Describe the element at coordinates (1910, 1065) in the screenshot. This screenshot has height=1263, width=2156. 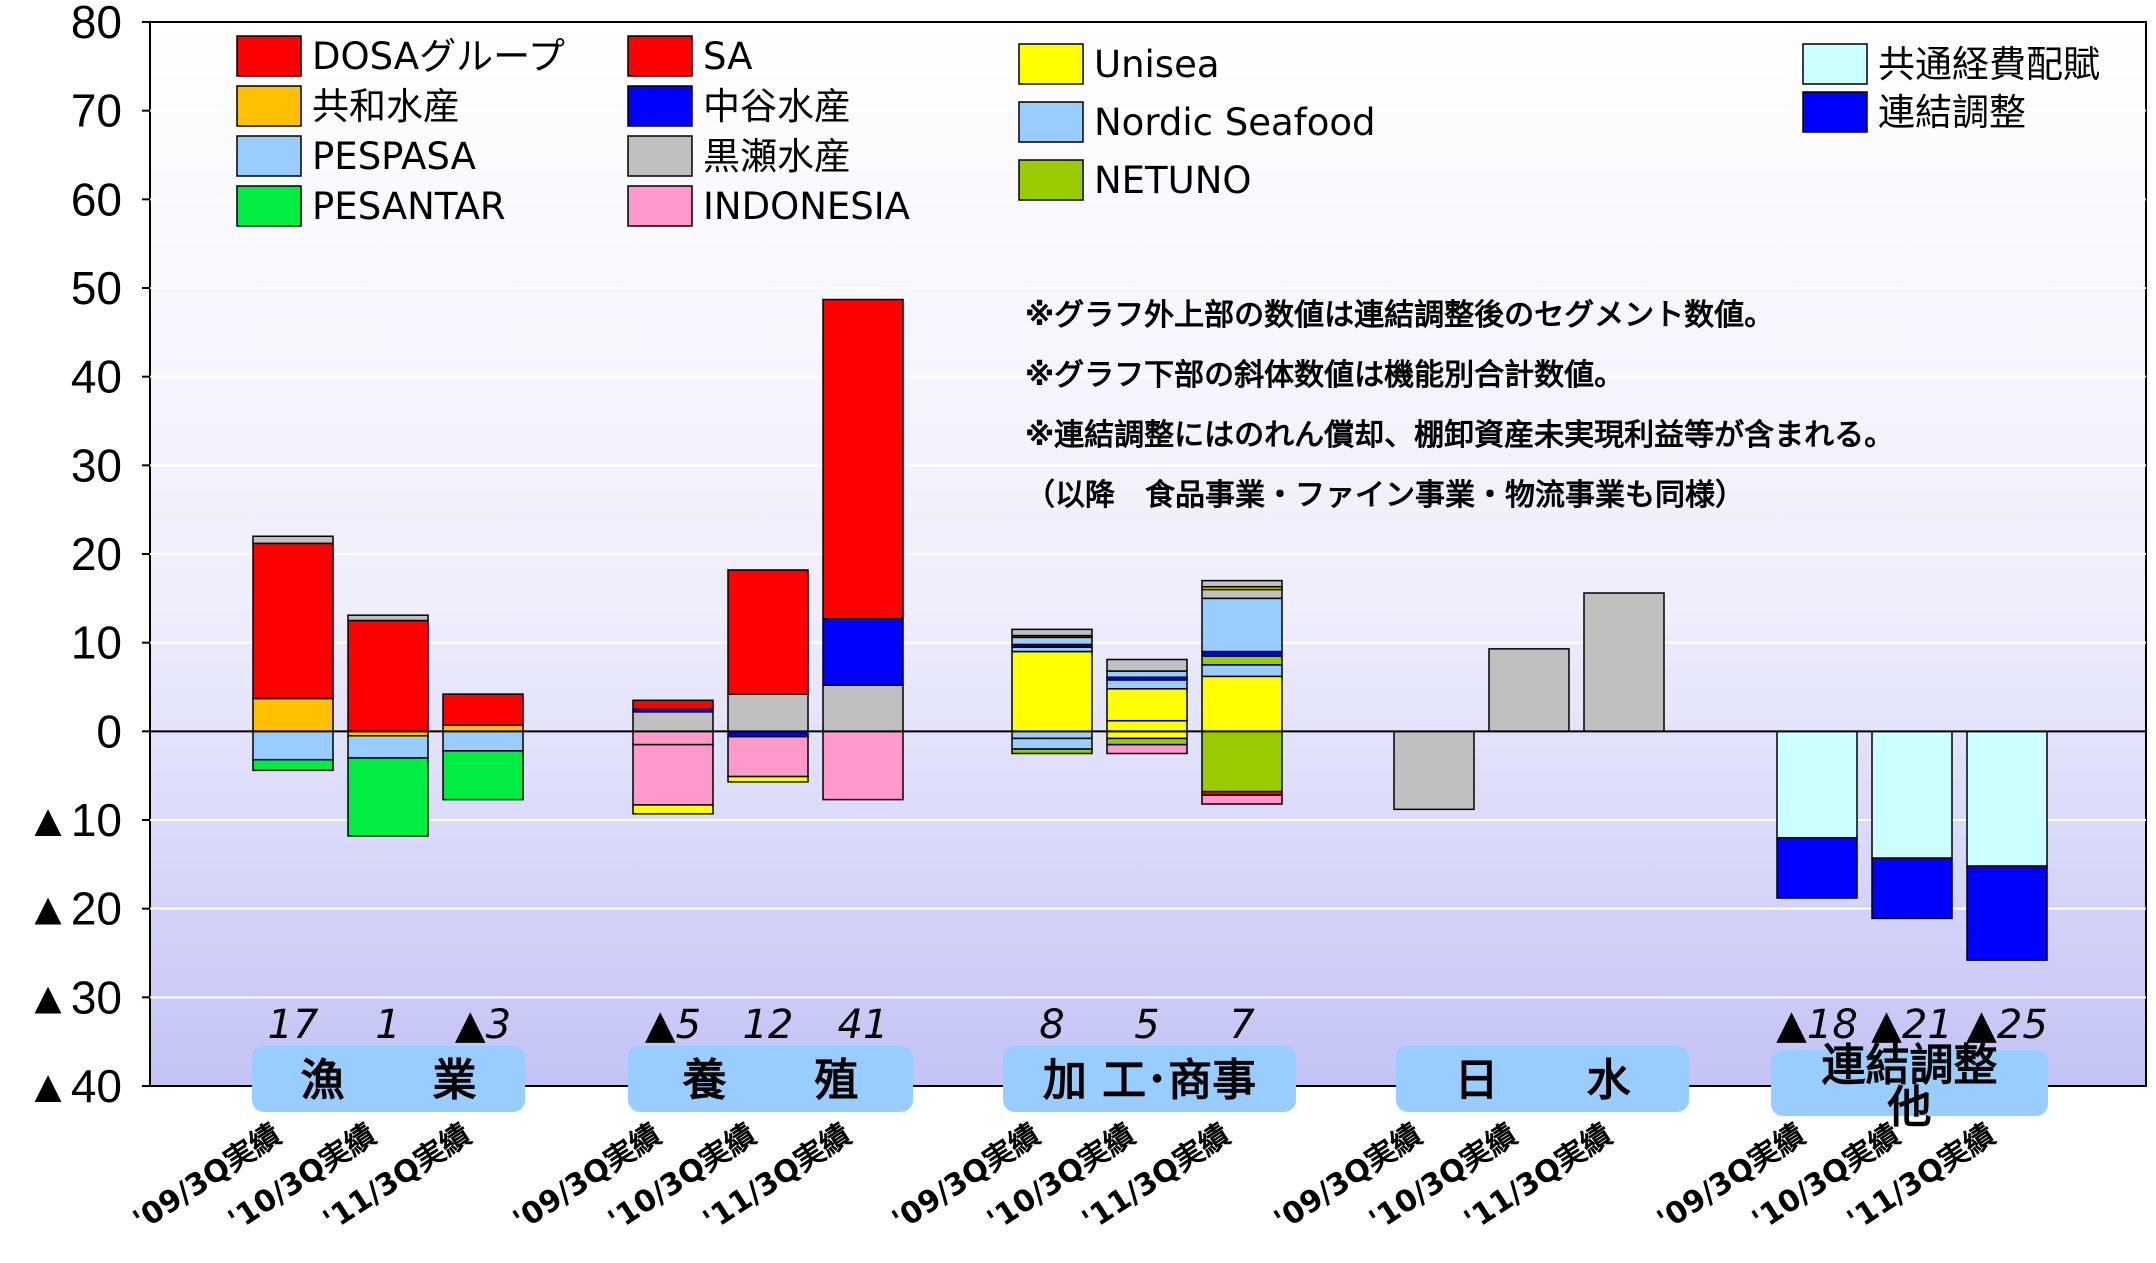
I see `group-label: 連結調整` at that location.